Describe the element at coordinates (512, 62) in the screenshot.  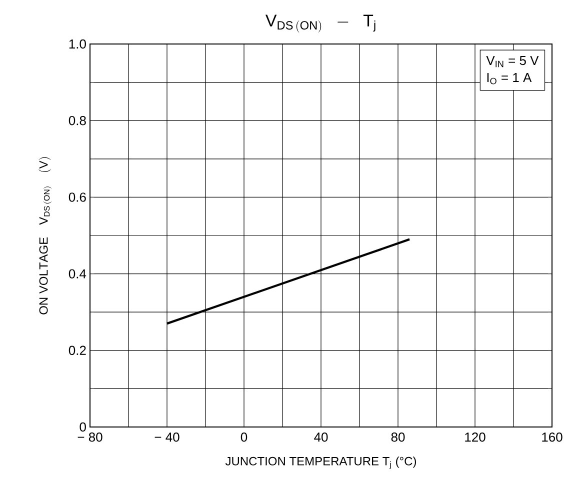
I see `annotation: V$_{IN}$ = 5 V` at that location.